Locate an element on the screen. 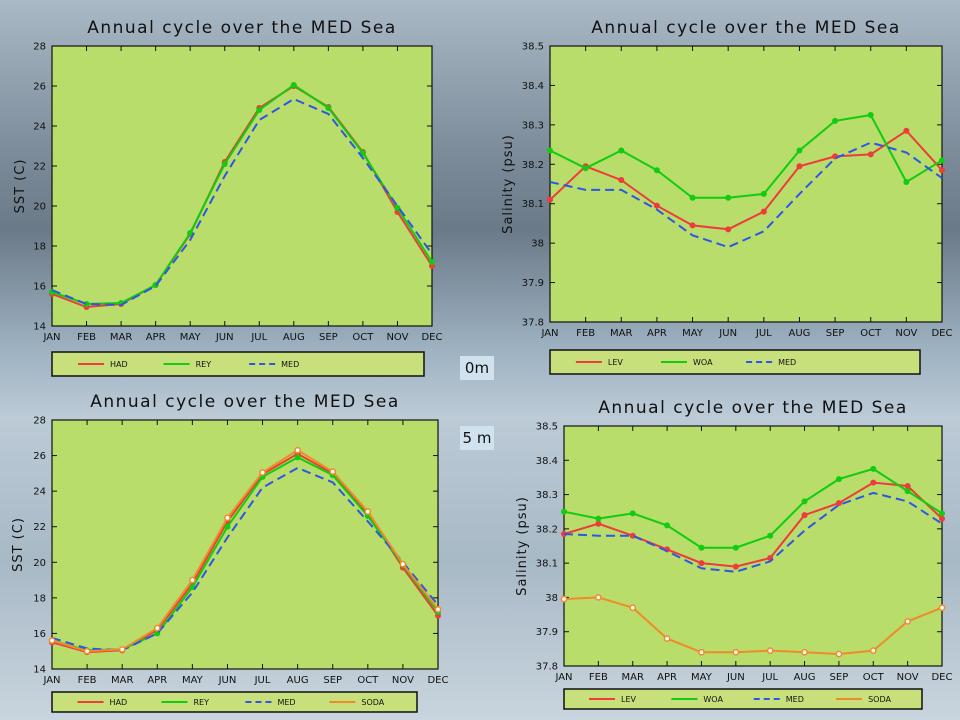  series-line-woa is located at coordinates (746, 156).